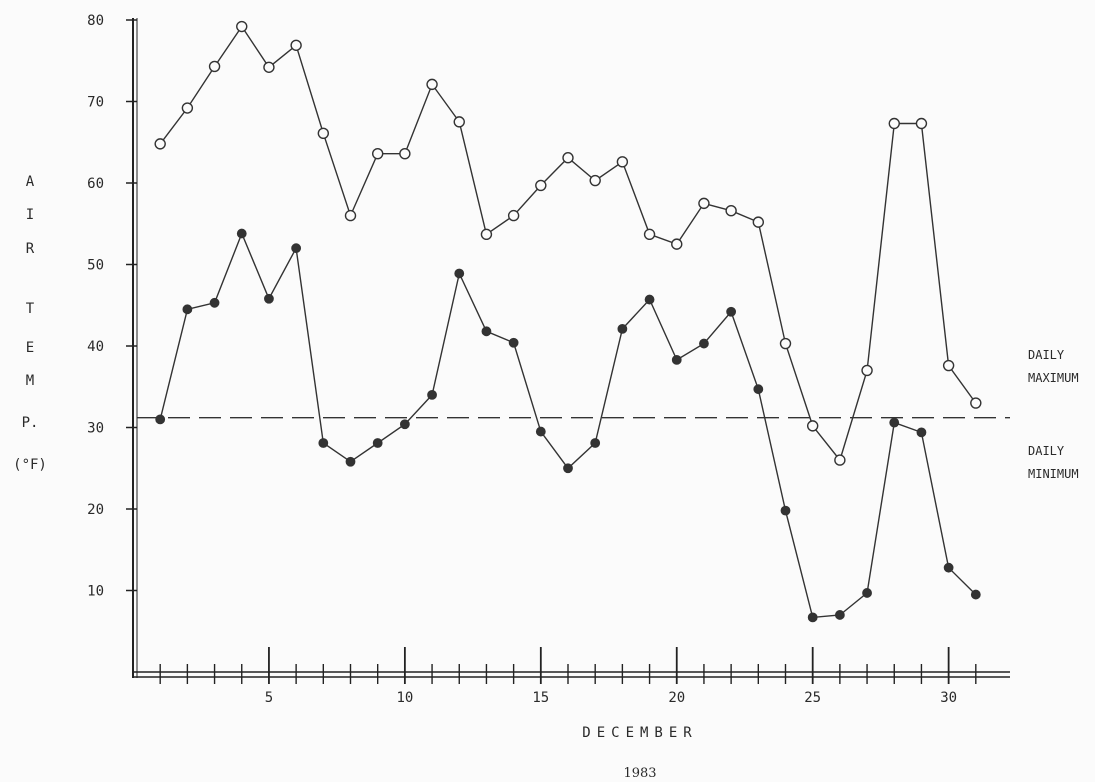 This screenshot has height=782, width=1095. I want to click on y-axis-label-letter: I, so click(30, 215).